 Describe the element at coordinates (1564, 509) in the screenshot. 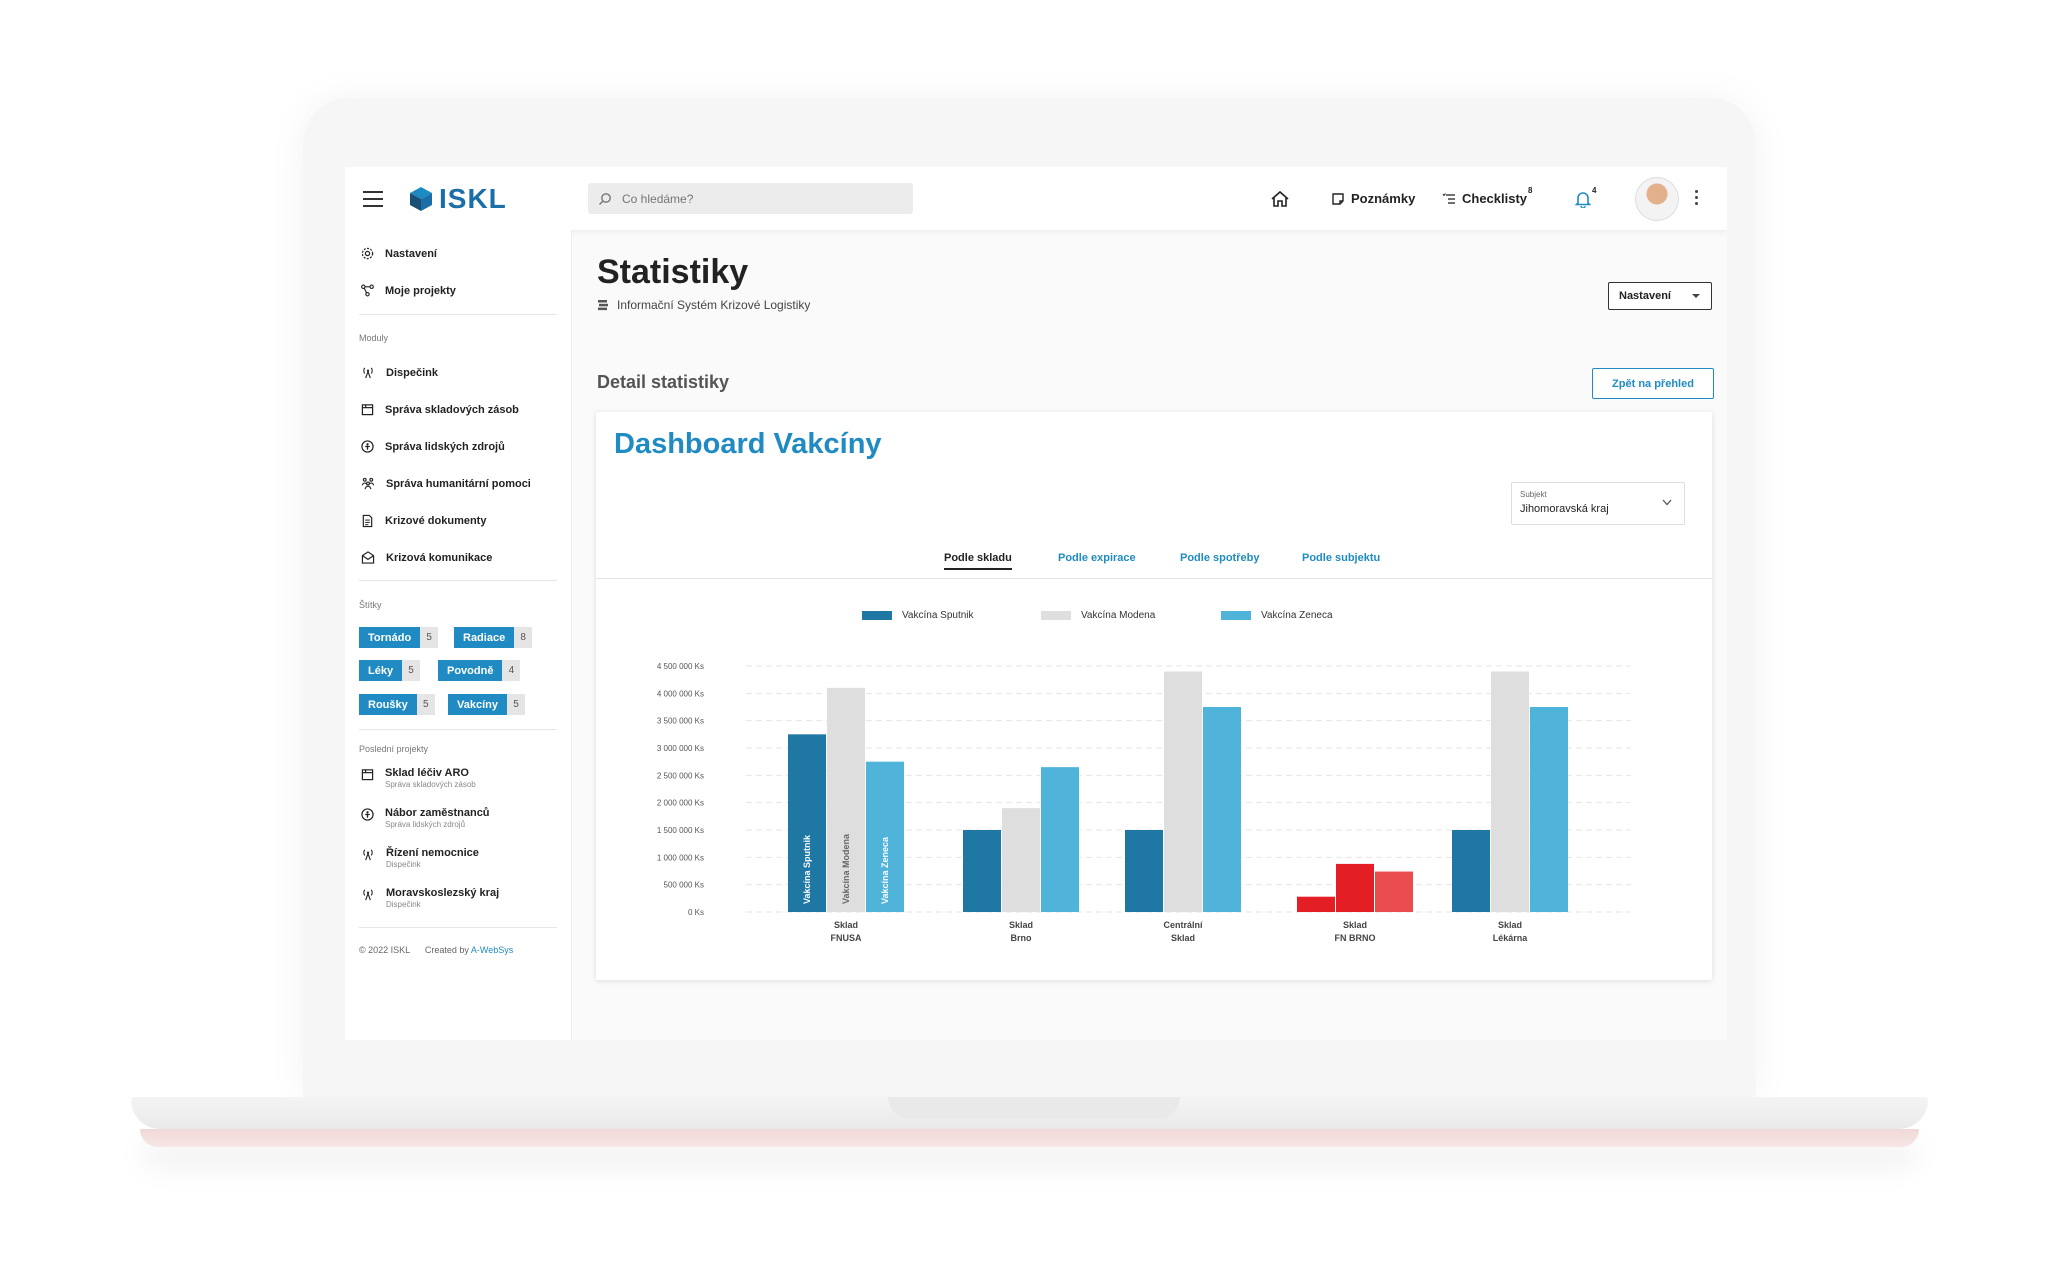

I see `subject-select-value: Jihomoravská kraj` at that location.